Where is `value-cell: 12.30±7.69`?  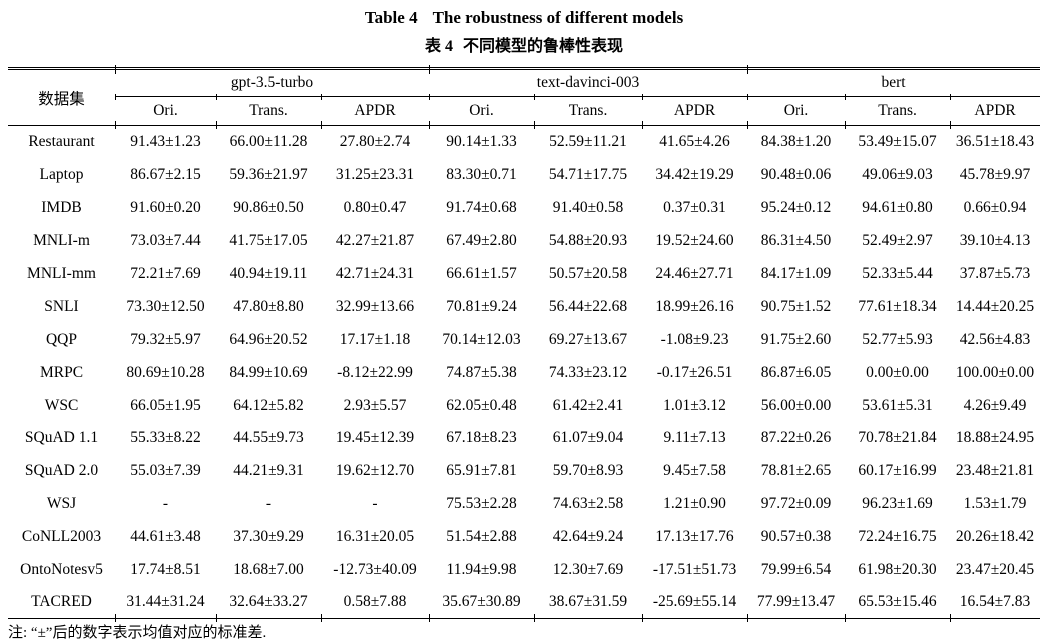 value-cell: 12.30±7.69 is located at coordinates (588, 570).